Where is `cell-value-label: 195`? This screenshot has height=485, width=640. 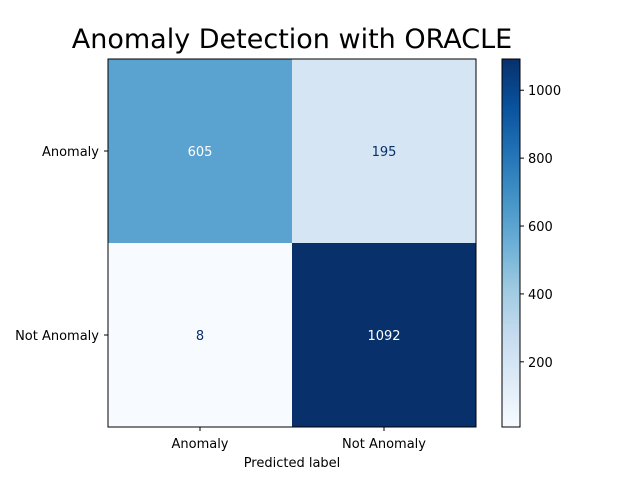
cell-value-label: 195 is located at coordinates (384, 152).